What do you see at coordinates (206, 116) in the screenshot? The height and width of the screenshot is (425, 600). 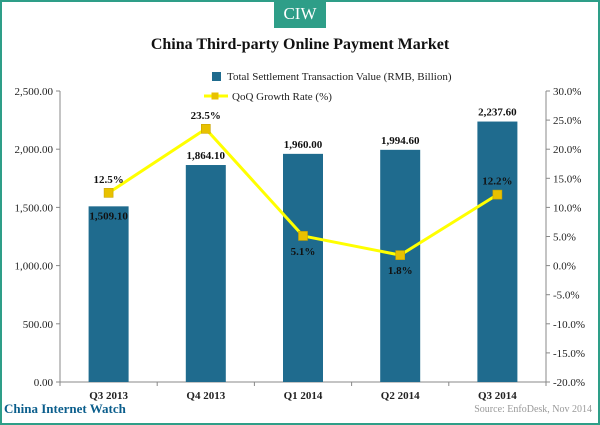 I see `growth-value-label: 23.5%` at bounding box center [206, 116].